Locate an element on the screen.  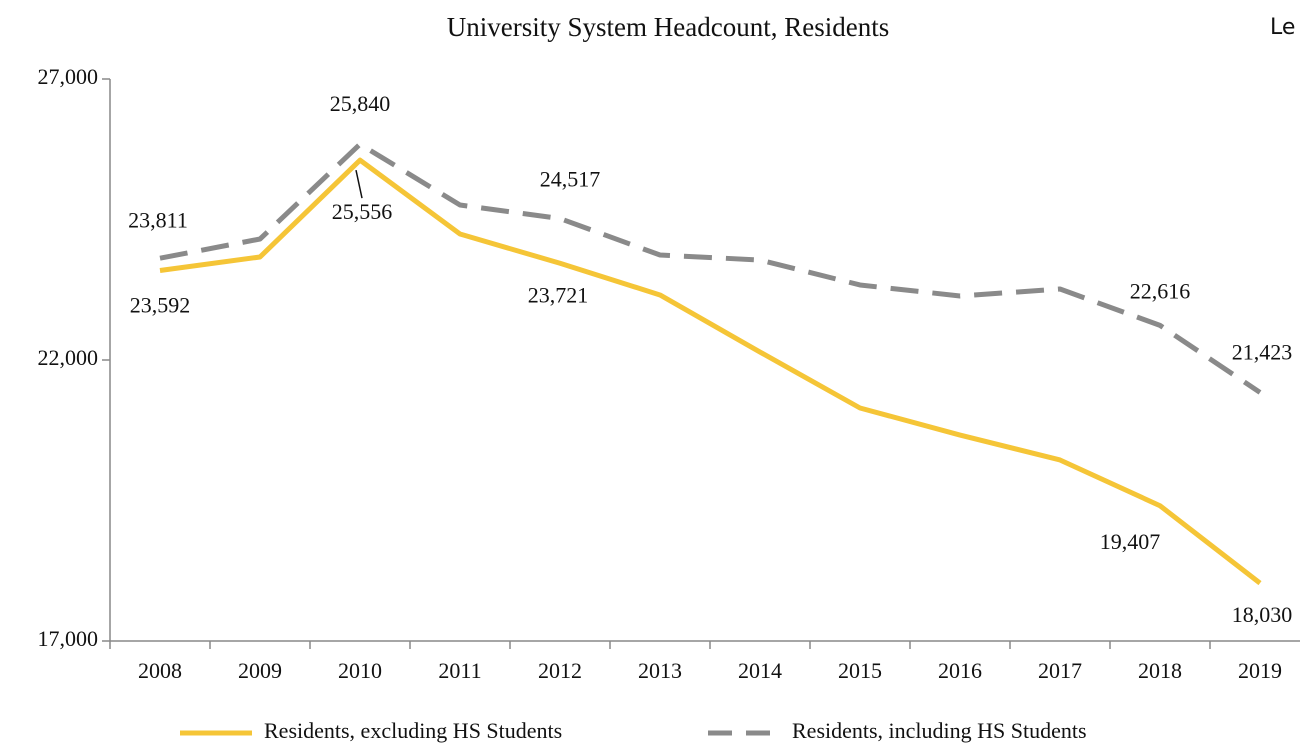
data-label: 21,423 is located at coordinates (1262, 351).